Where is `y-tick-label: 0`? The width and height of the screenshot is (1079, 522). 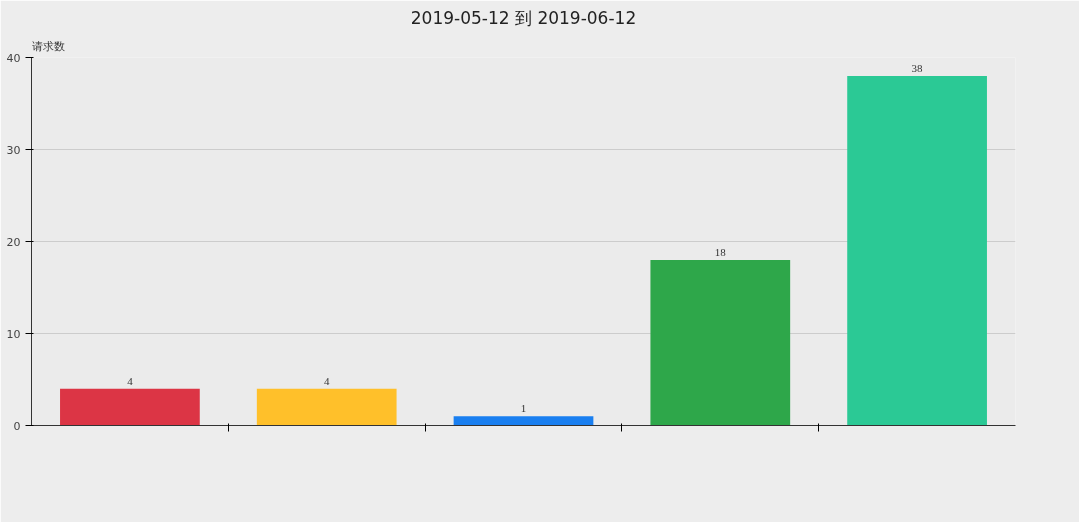
y-tick-label: 0 is located at coordinates (17, 426).